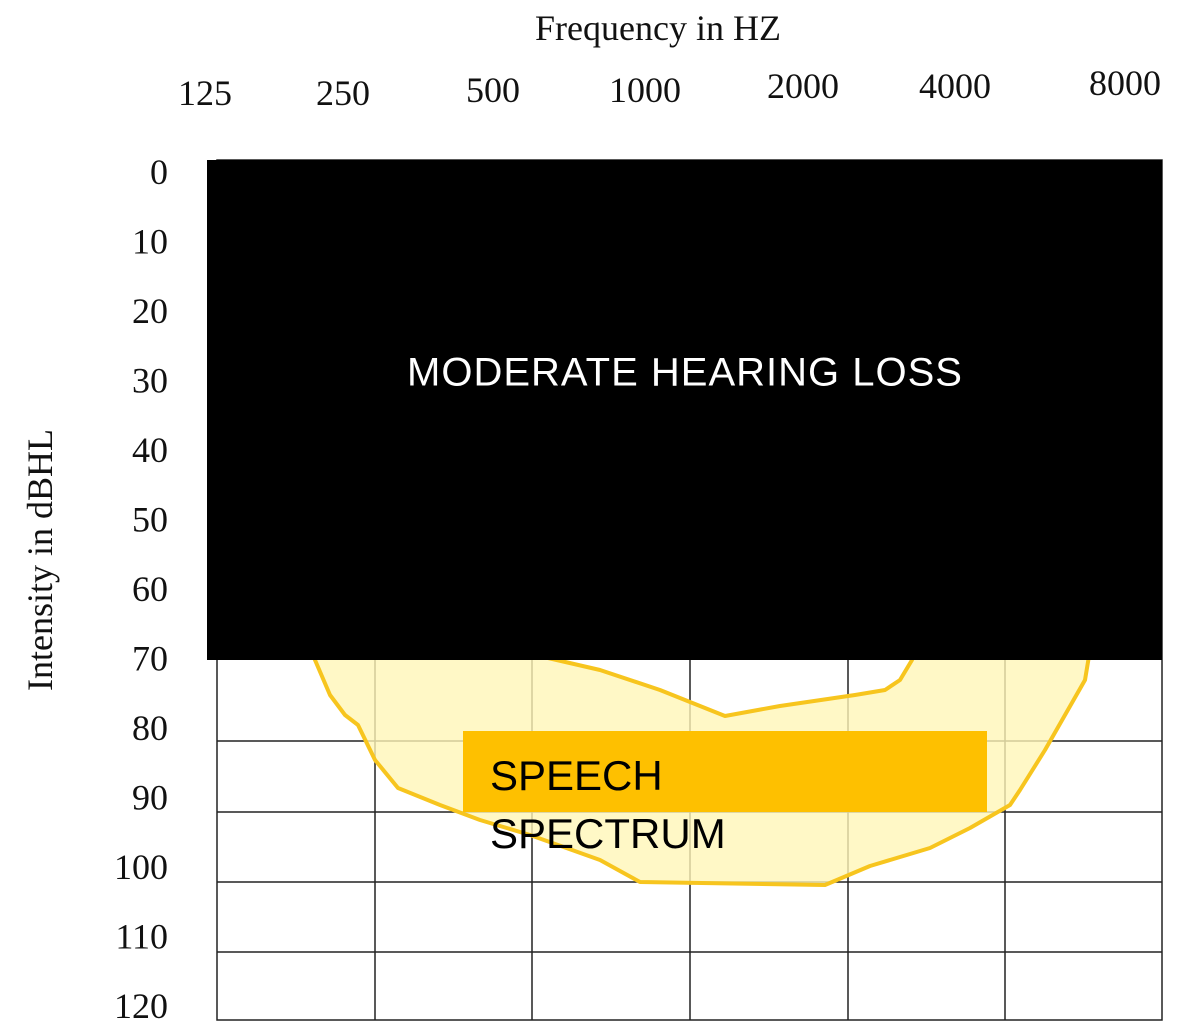 The width and height of the screenshot is (1183, 1022). Describe the element at coordinates (150, 311) in the screenshot. I see `y-label: 20` at that location.